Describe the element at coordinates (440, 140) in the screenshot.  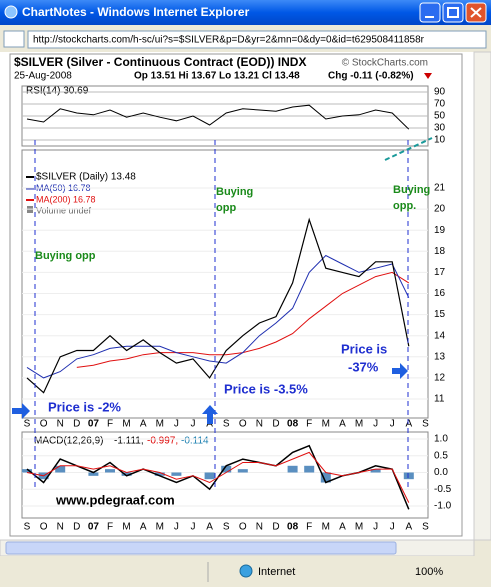
I see `y-tick-label: 10` at that location.